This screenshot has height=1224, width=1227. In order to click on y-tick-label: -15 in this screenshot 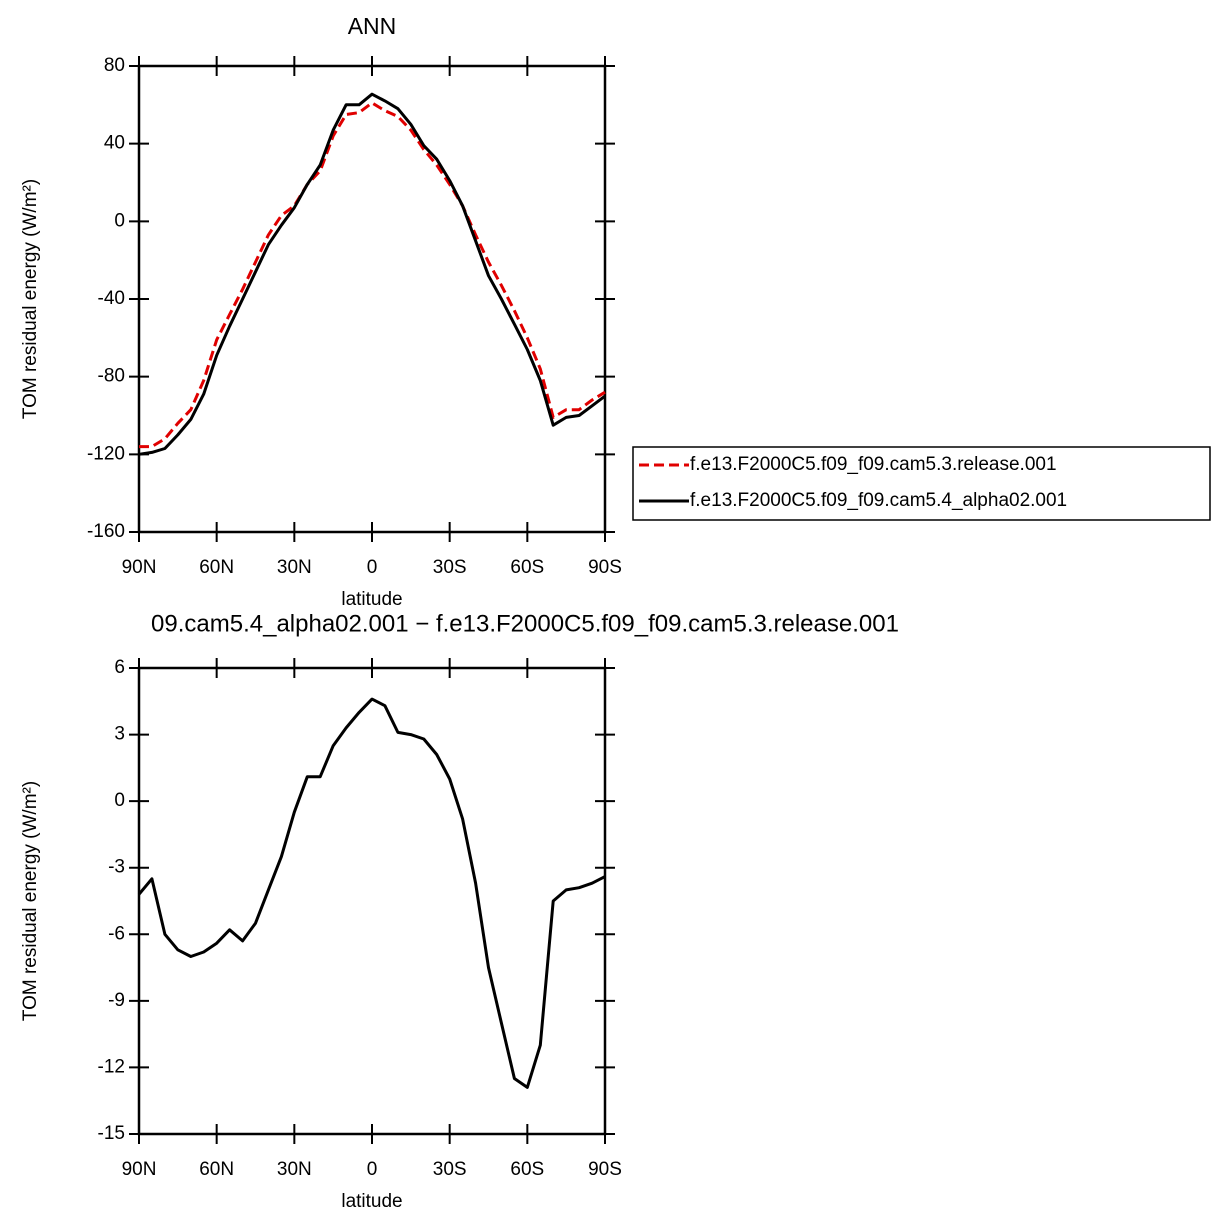, I will do `click(111, 1133)`.